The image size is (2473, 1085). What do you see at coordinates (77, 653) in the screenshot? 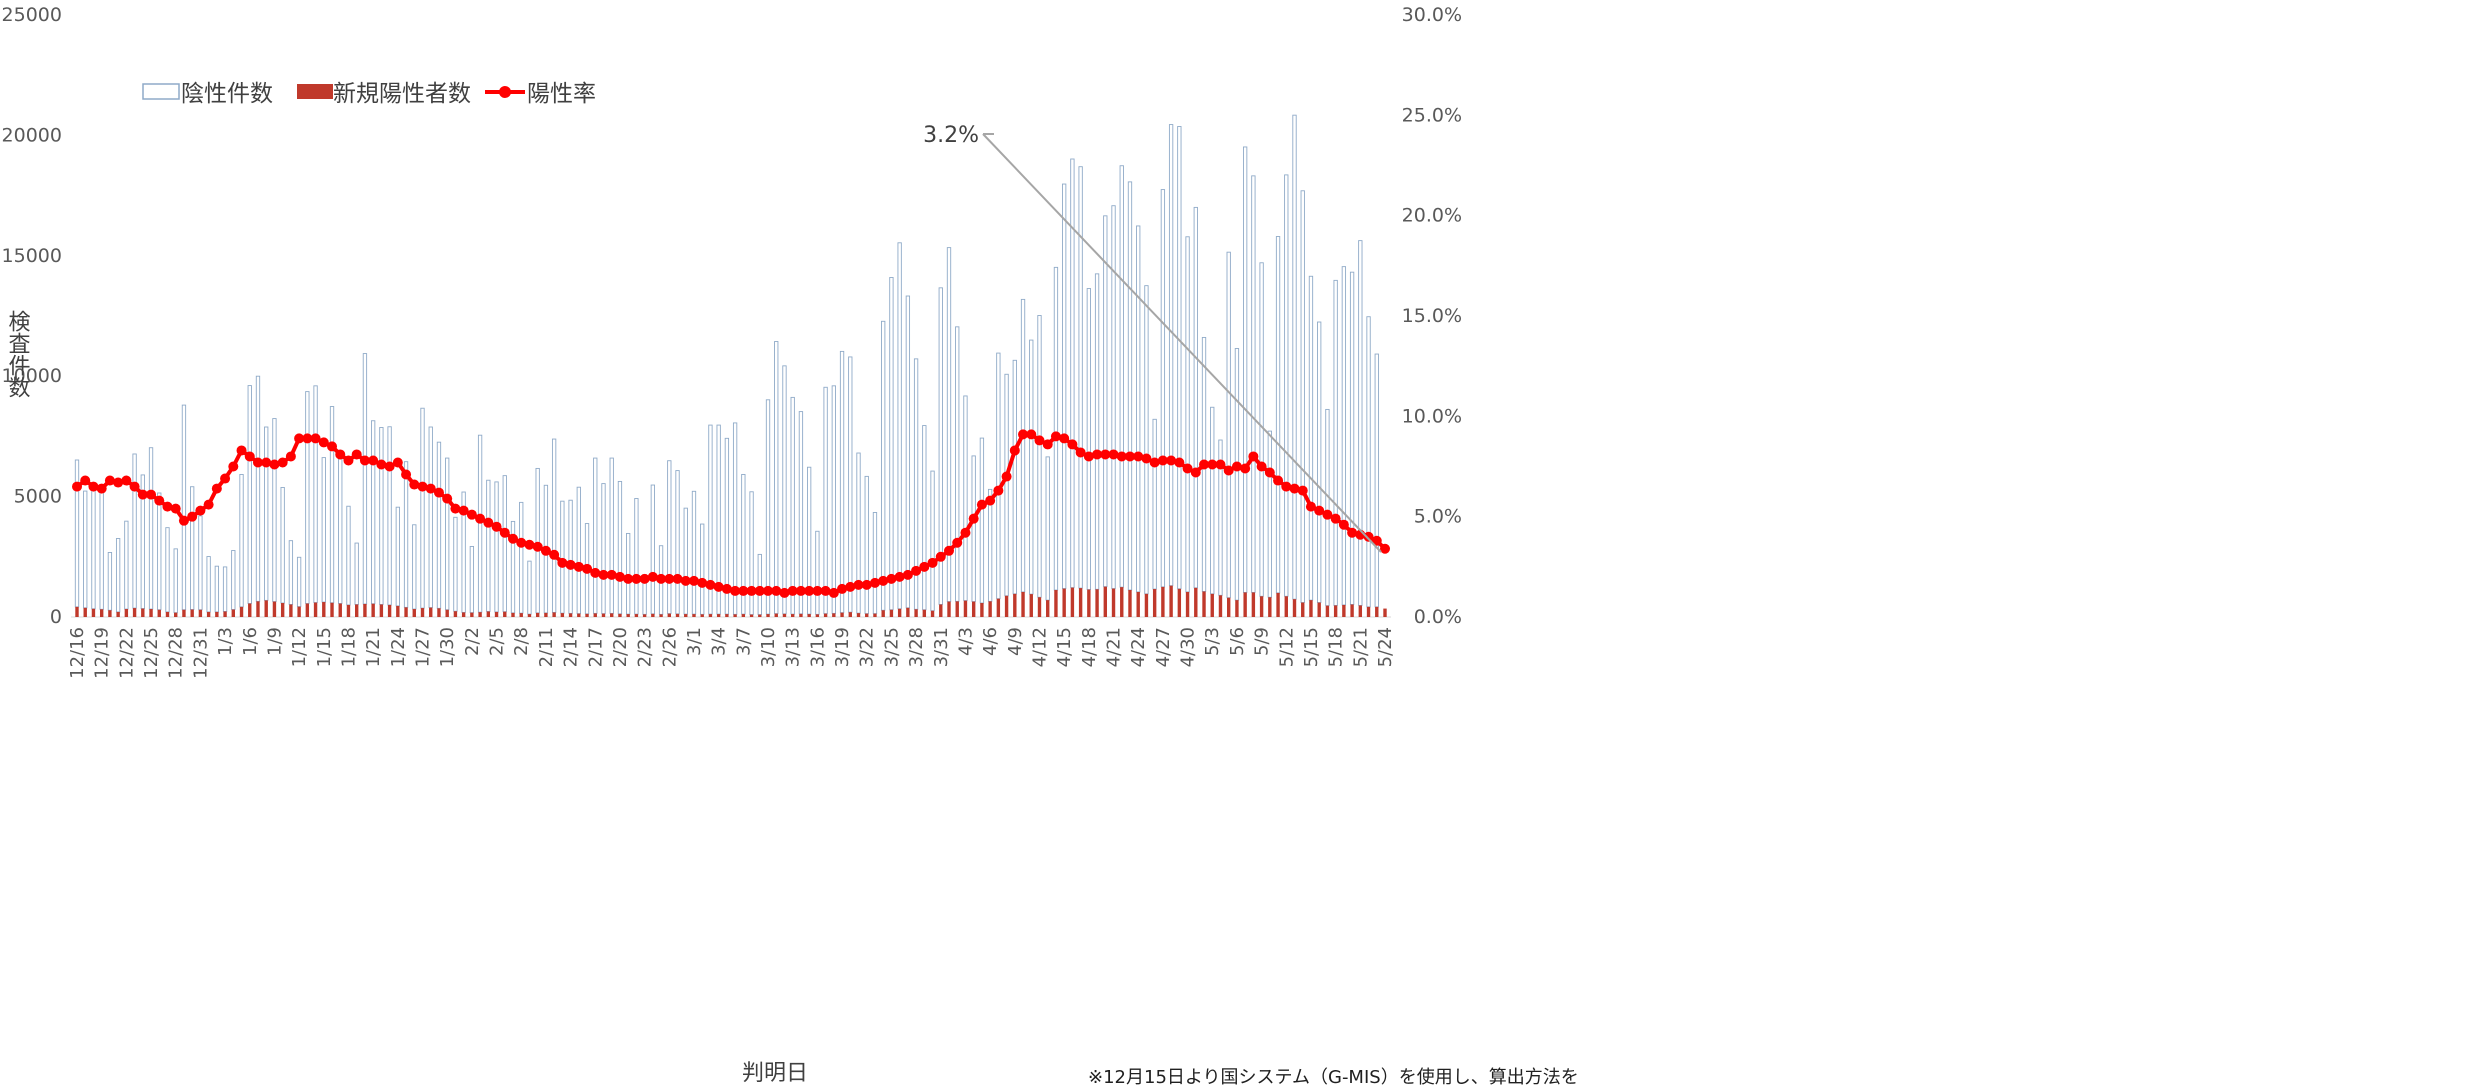
I see `x-tick-label: 12/16` at bounding box center [77, 653].